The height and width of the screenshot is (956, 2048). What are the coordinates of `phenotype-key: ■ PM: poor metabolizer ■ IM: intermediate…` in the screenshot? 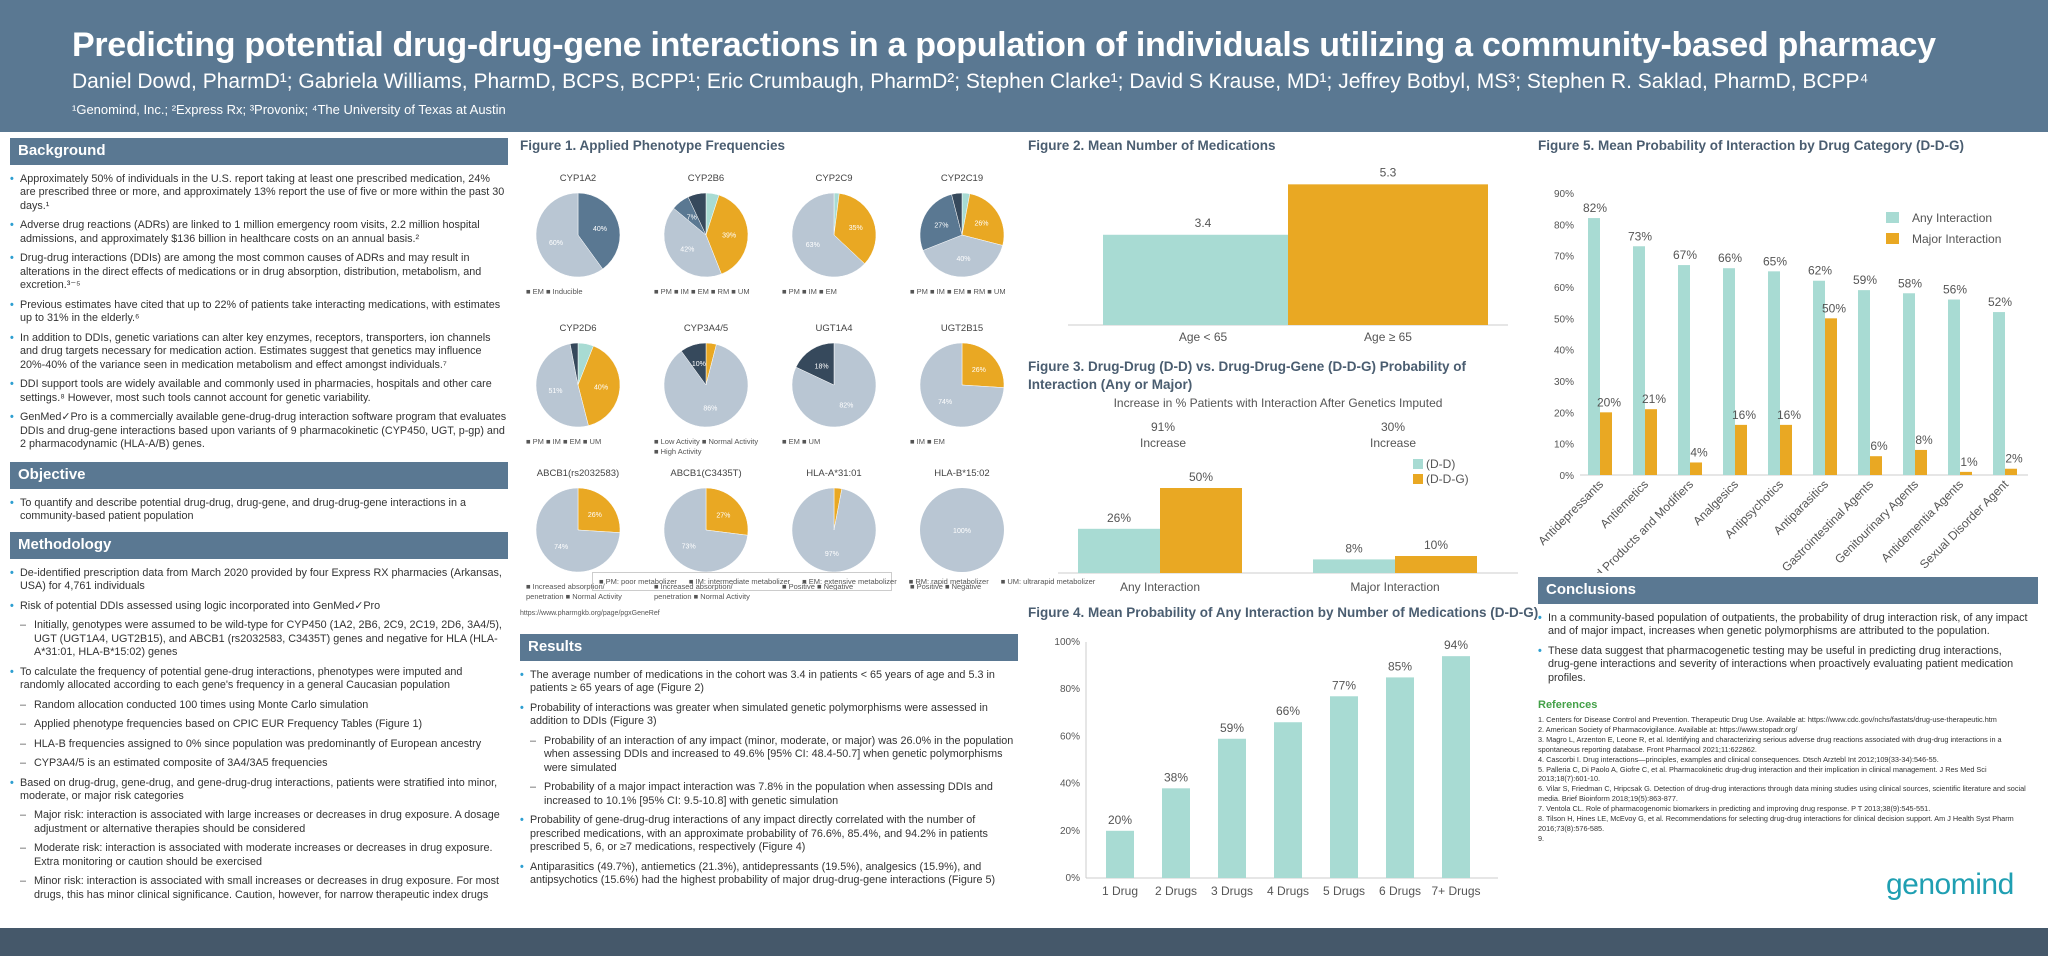 It's located at (843, 582).